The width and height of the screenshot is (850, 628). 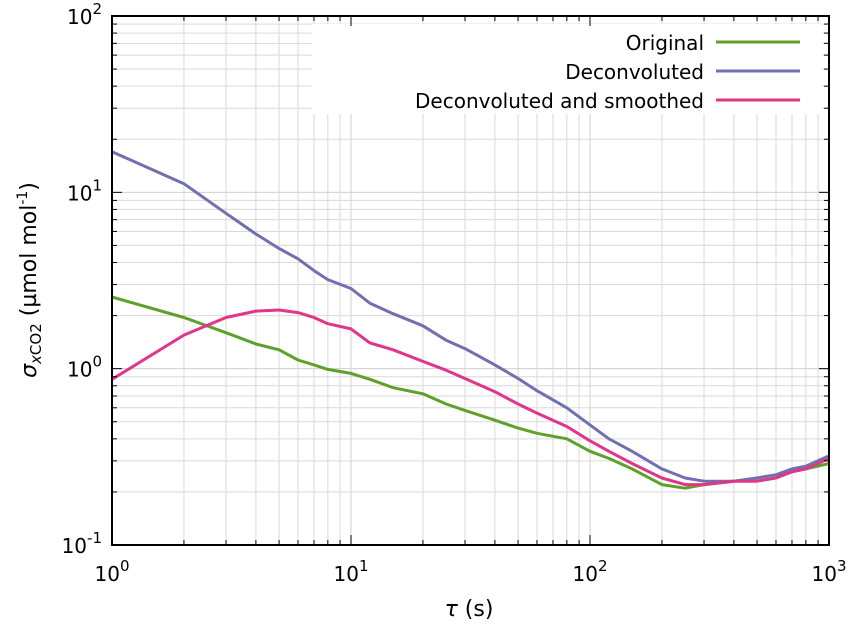 I want to click on x-axis-title: τ (s), so click(x=469, y=609).